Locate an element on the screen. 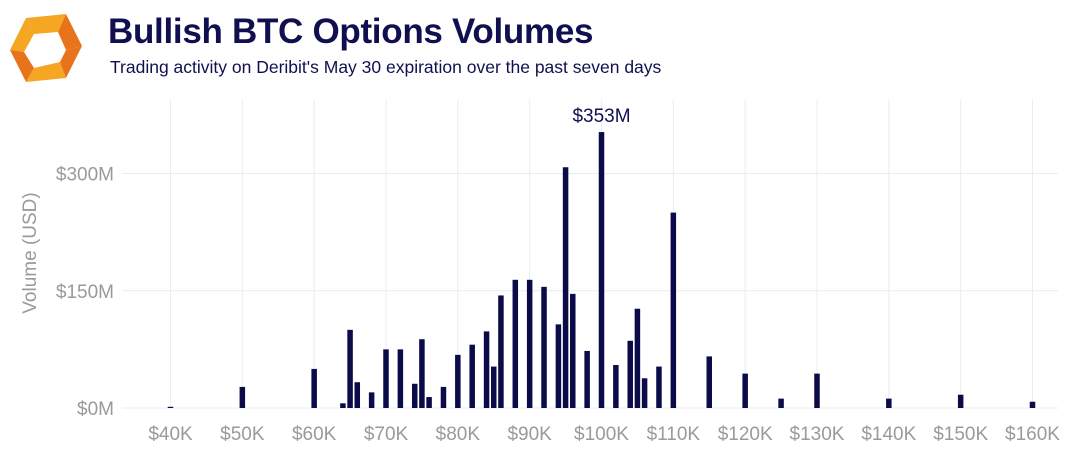  x-tick-label: $140K is located at coordinates (888, 434).